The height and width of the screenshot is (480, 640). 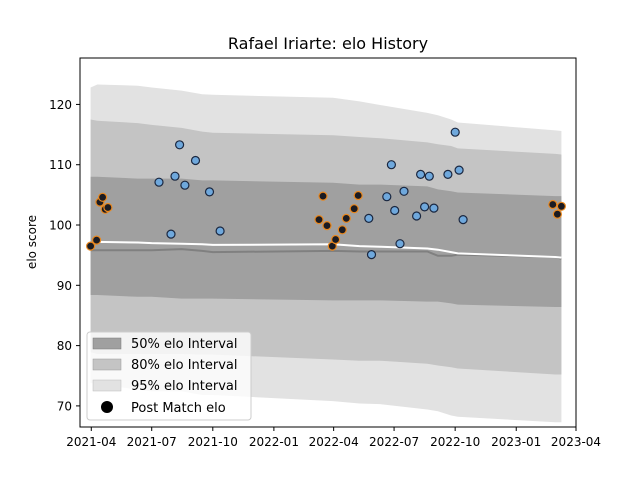 What do you see at coordinates (32, 242) in the screenshot?
I see `y-axis-label: elo score` at bounding box center [32, 242].